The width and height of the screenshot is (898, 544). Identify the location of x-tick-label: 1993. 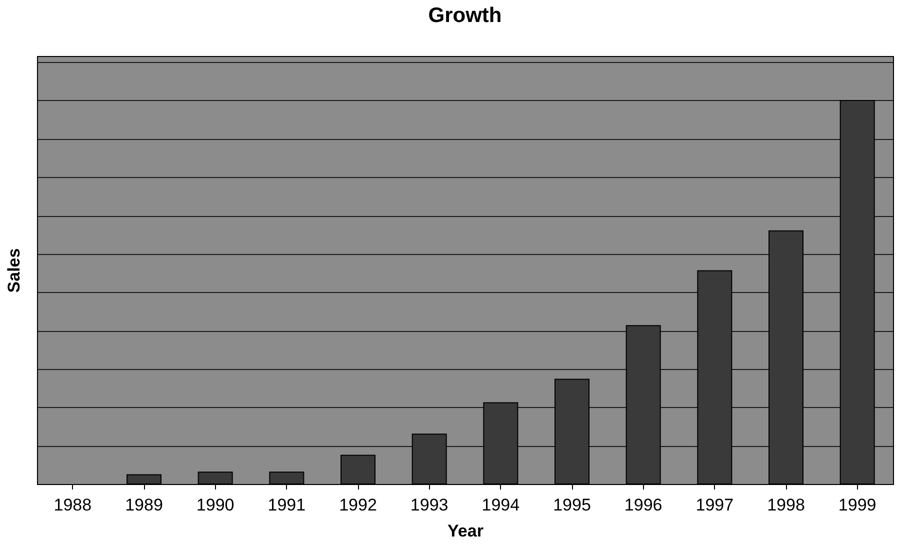
(429, 505).